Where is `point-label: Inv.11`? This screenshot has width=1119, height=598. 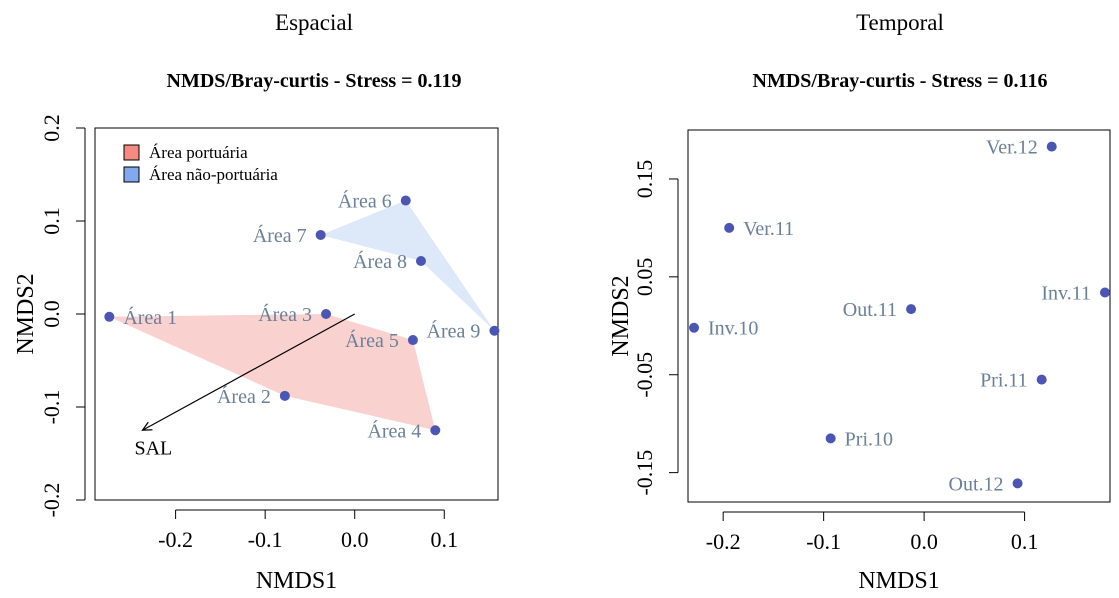
point-label: Inv.11 is located at coordinates (1066, 294).